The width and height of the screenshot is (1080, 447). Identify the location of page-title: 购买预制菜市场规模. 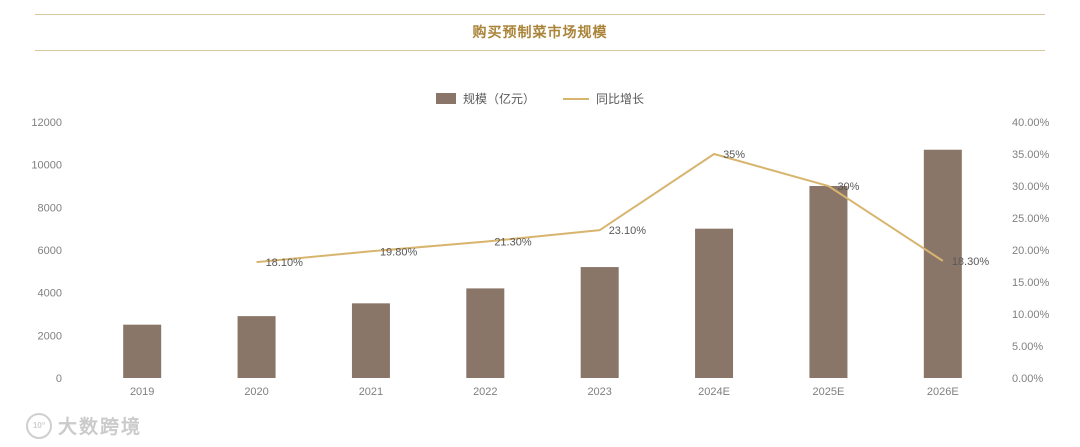
(540, 32).